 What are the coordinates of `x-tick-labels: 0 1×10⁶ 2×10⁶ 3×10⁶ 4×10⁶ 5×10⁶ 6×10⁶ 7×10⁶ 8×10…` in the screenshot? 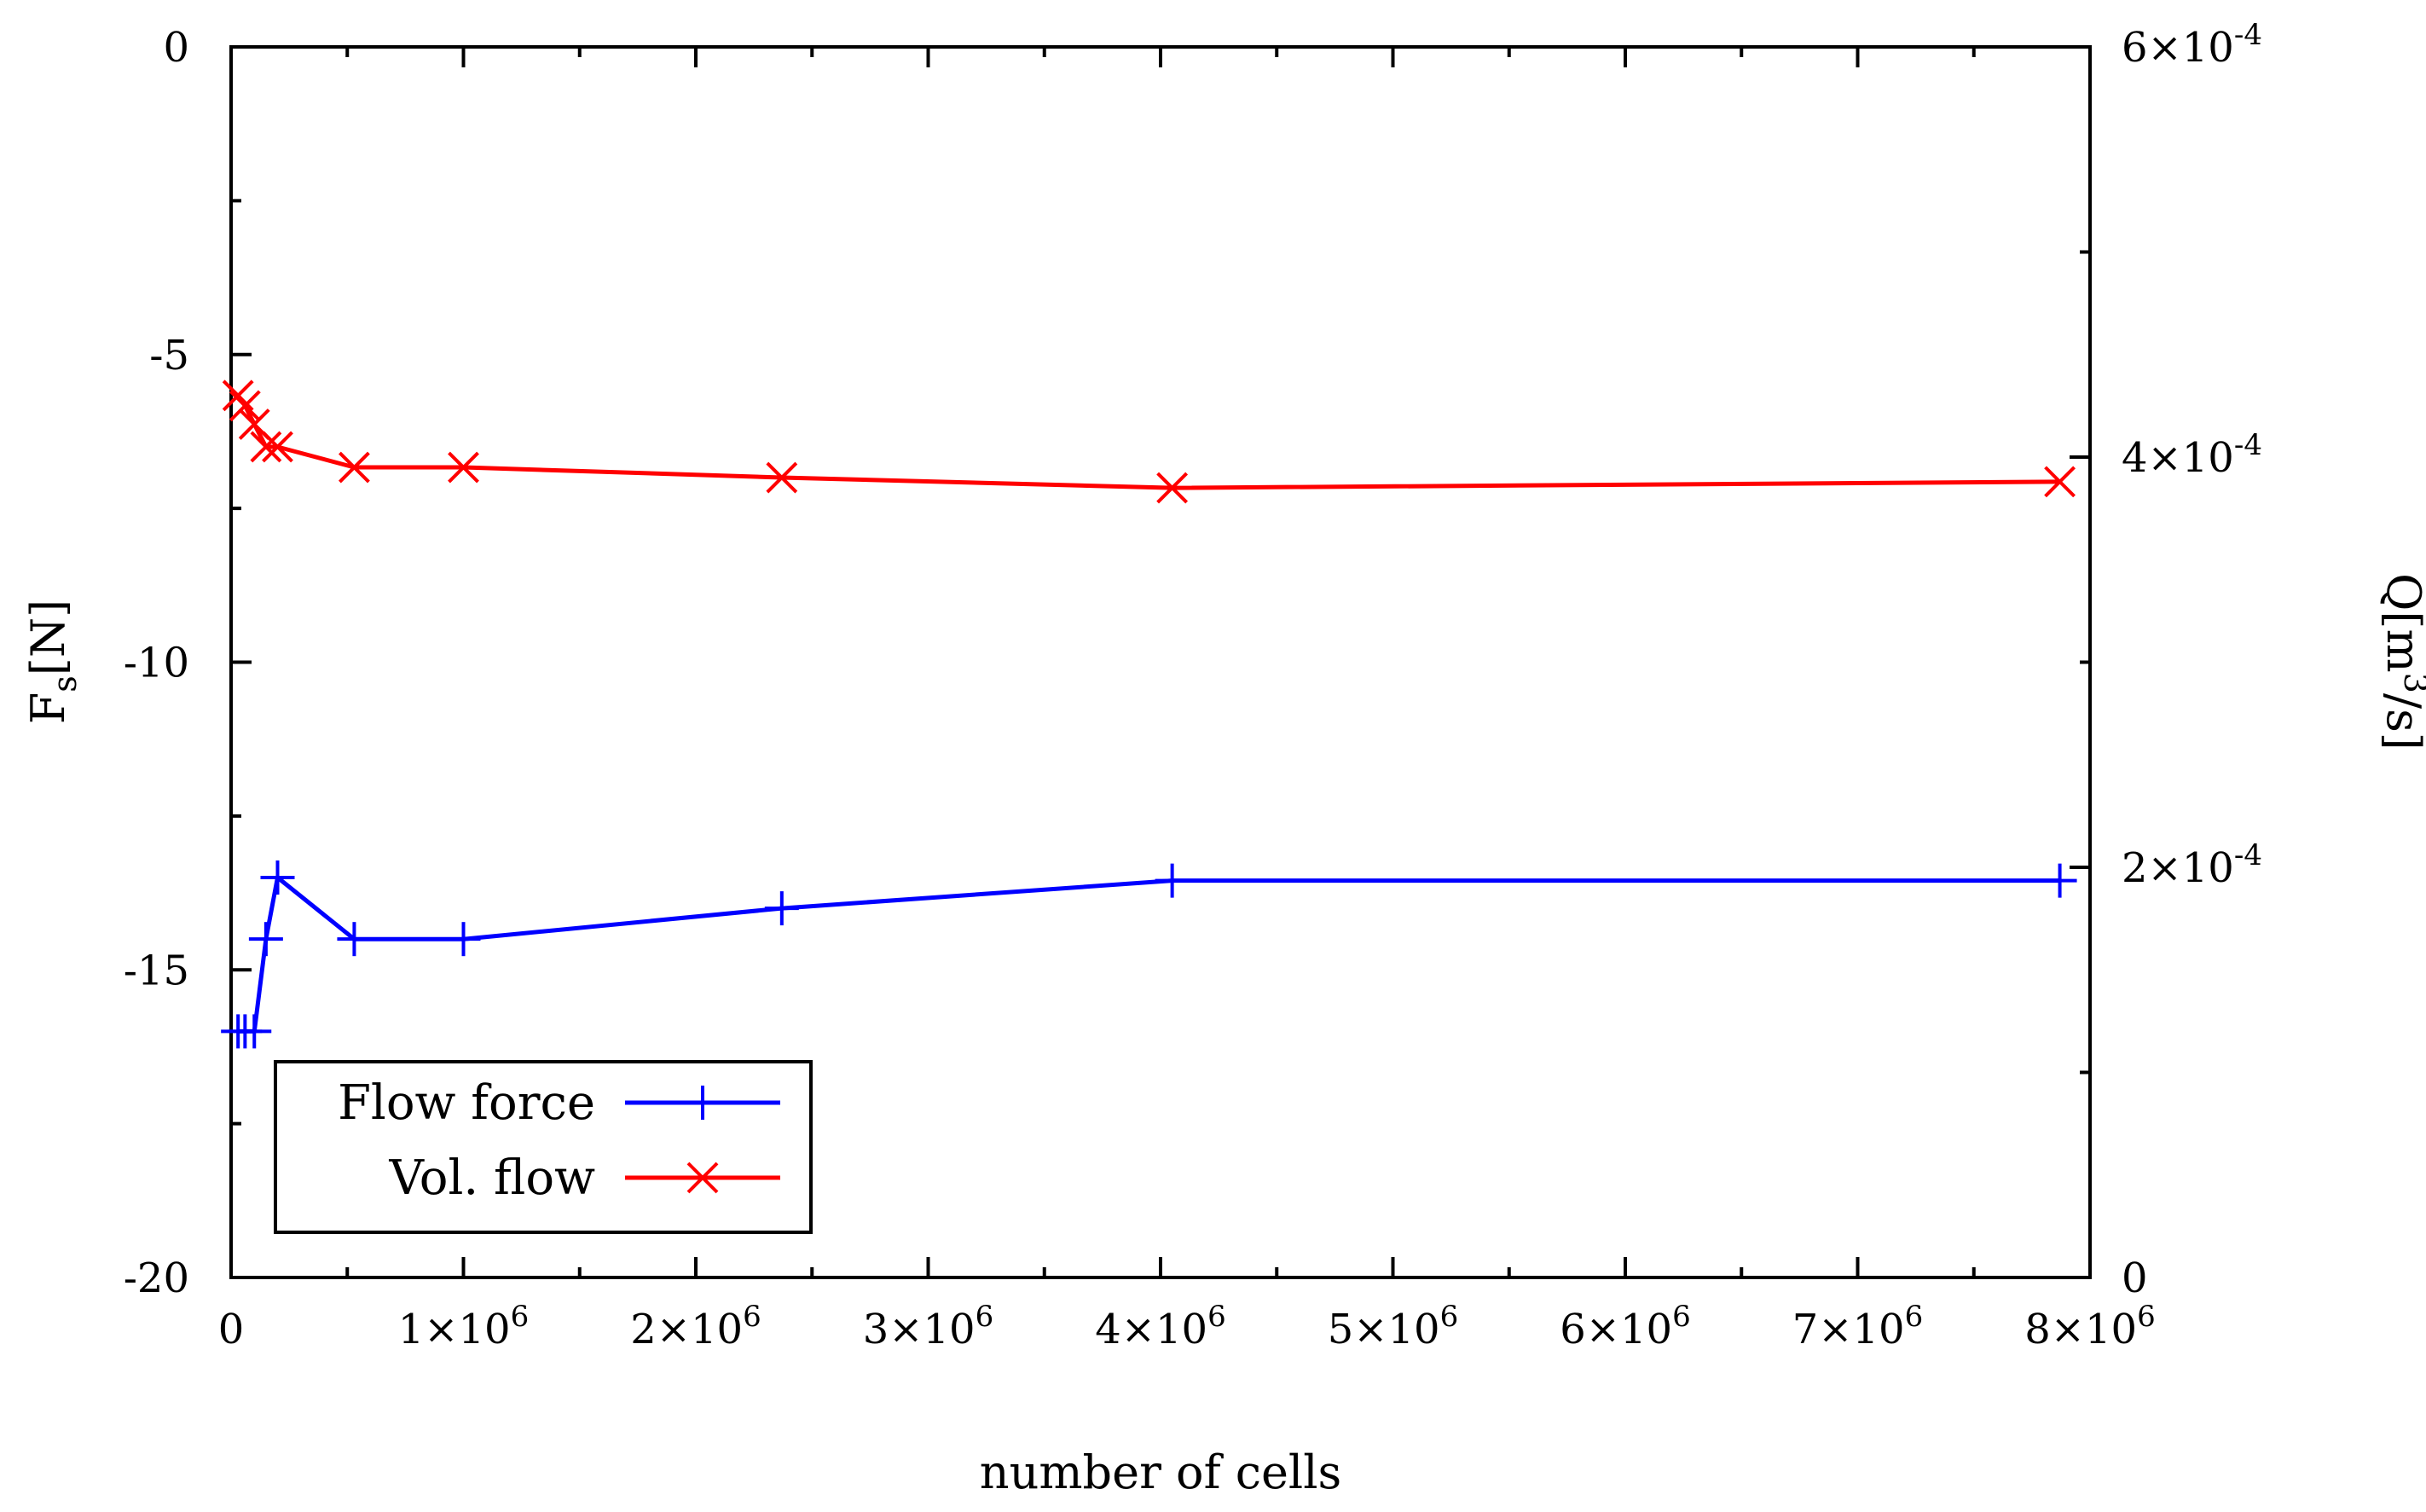 It's located at (1187, 1326).